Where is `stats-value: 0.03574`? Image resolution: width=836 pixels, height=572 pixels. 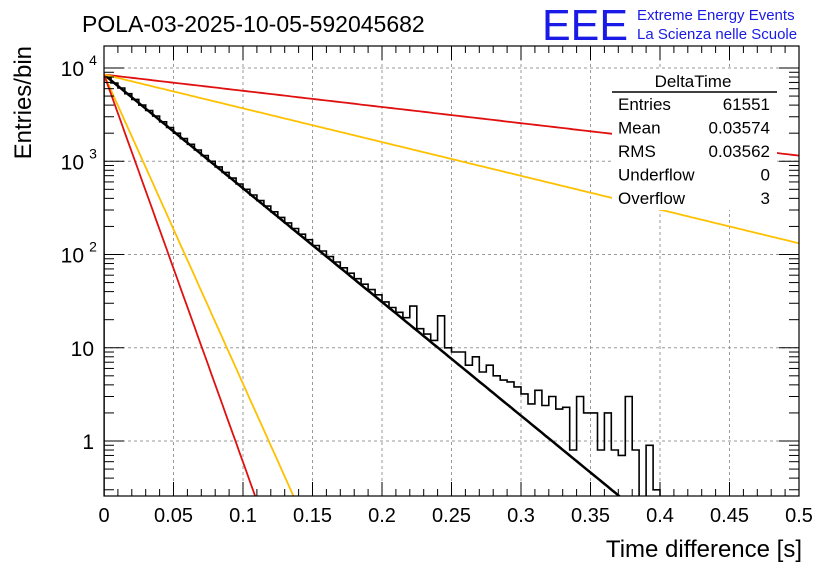 stats-value: 0.03574 is located at coordinates (739, 128).